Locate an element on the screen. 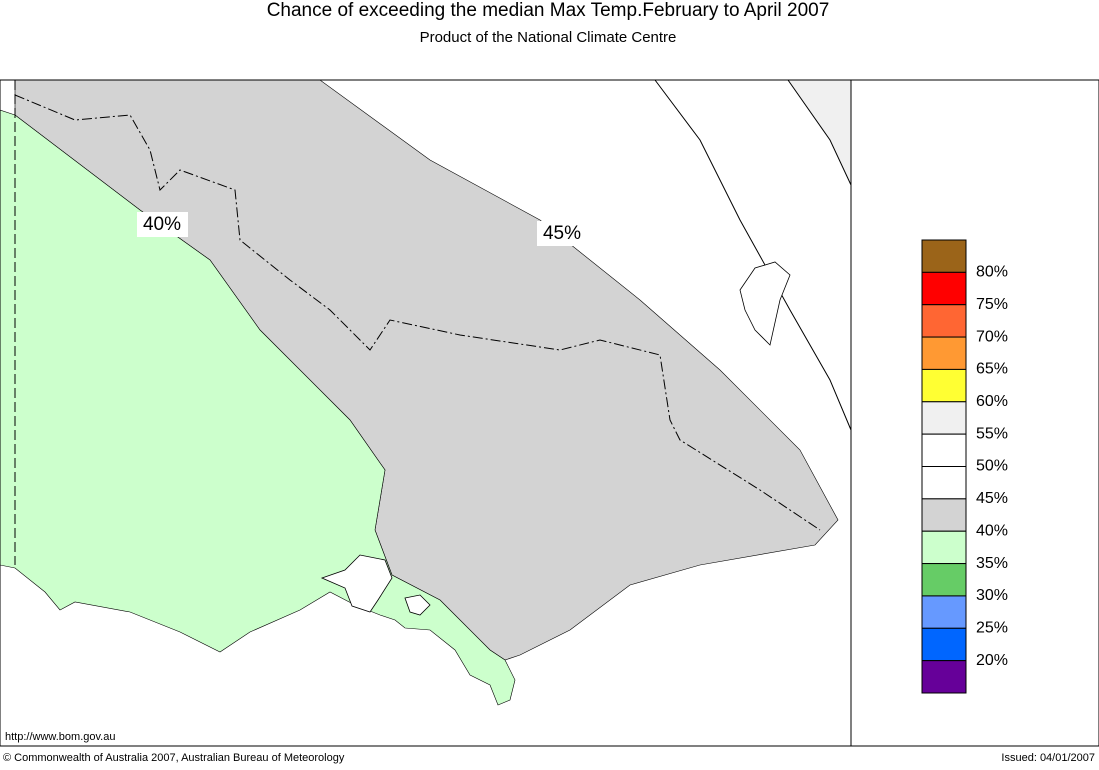  legend-label: 55% is located at coordinates (992, 433).